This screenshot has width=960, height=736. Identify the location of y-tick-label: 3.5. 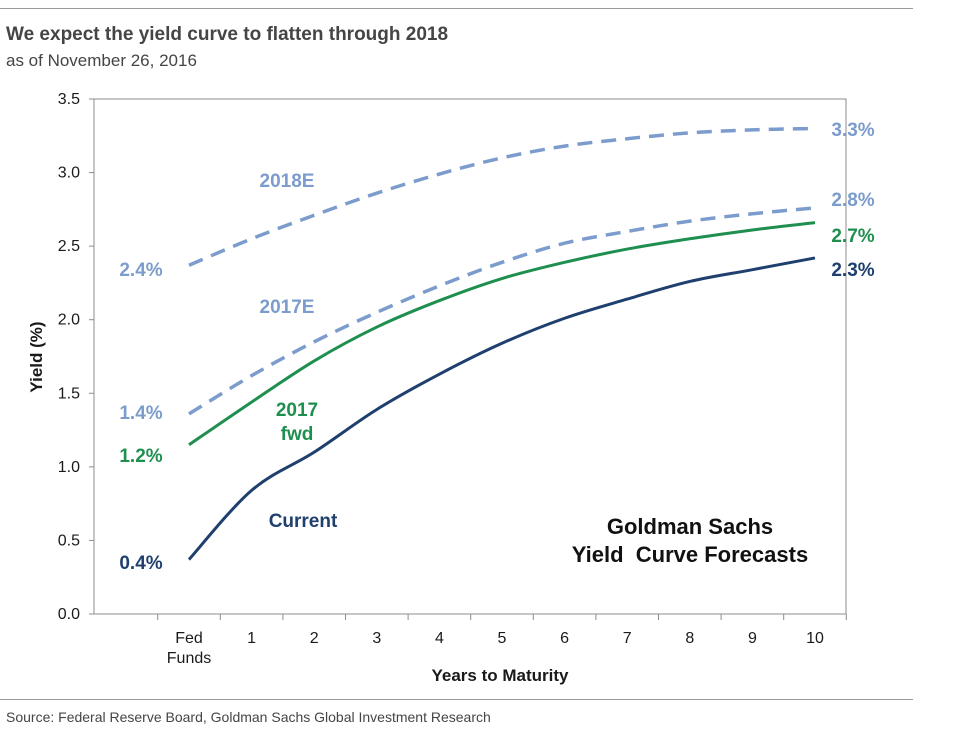
(69, 99).